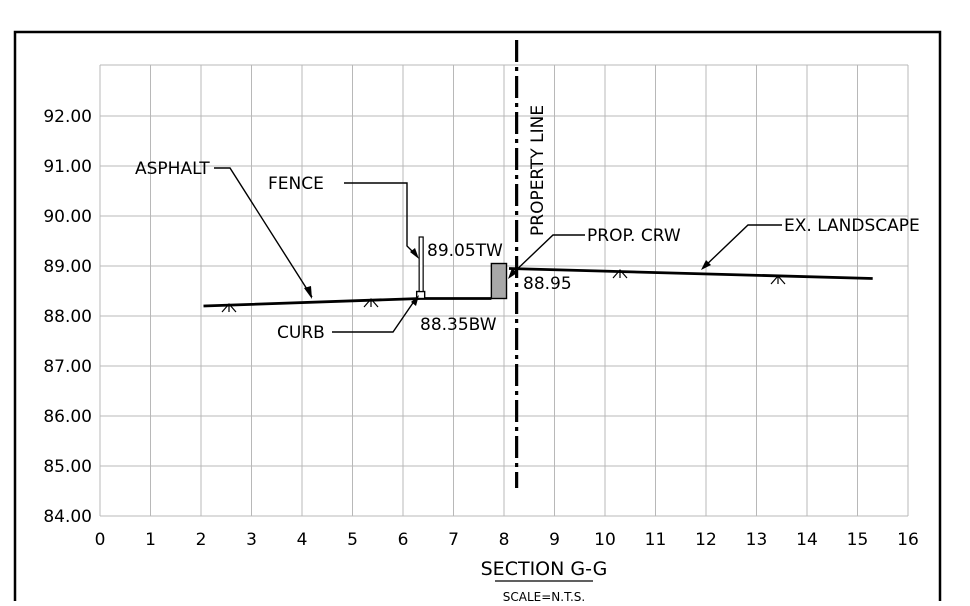 The height and width of the screenshot is (606, 970). What do you see at coordinates (381, 219) in the screenshot?
I see `fence-leader` at bounding box center [381, 219].